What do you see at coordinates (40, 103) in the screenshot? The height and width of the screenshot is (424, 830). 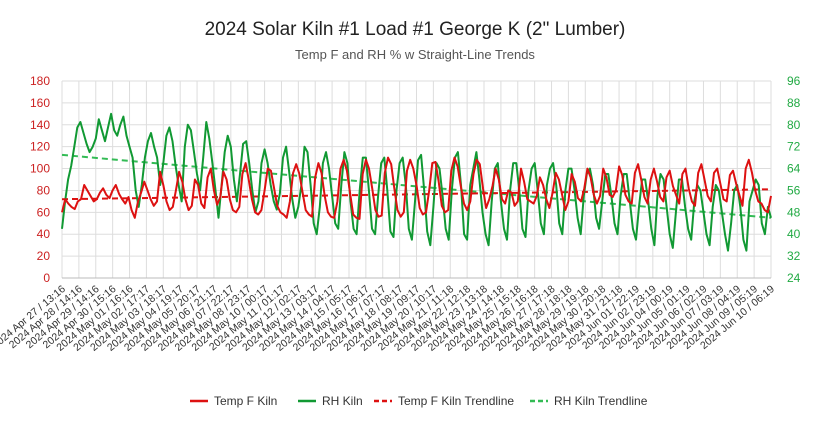 I see `y-left-tick-label: 160` at bounding box center [40, 103].